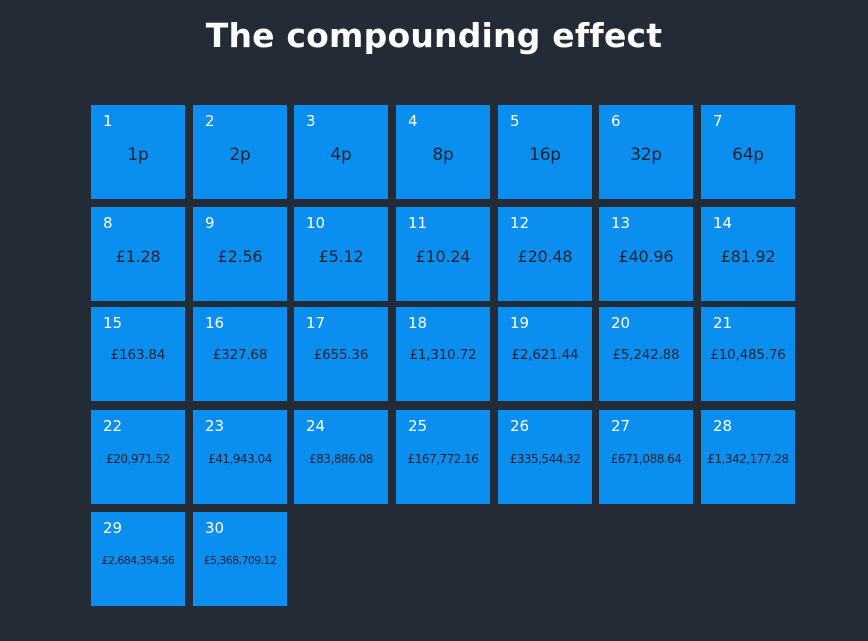 The height and width of the screenshot is (641, 868). I want to click on day-amount: £335,544.32, so click(545, 459).